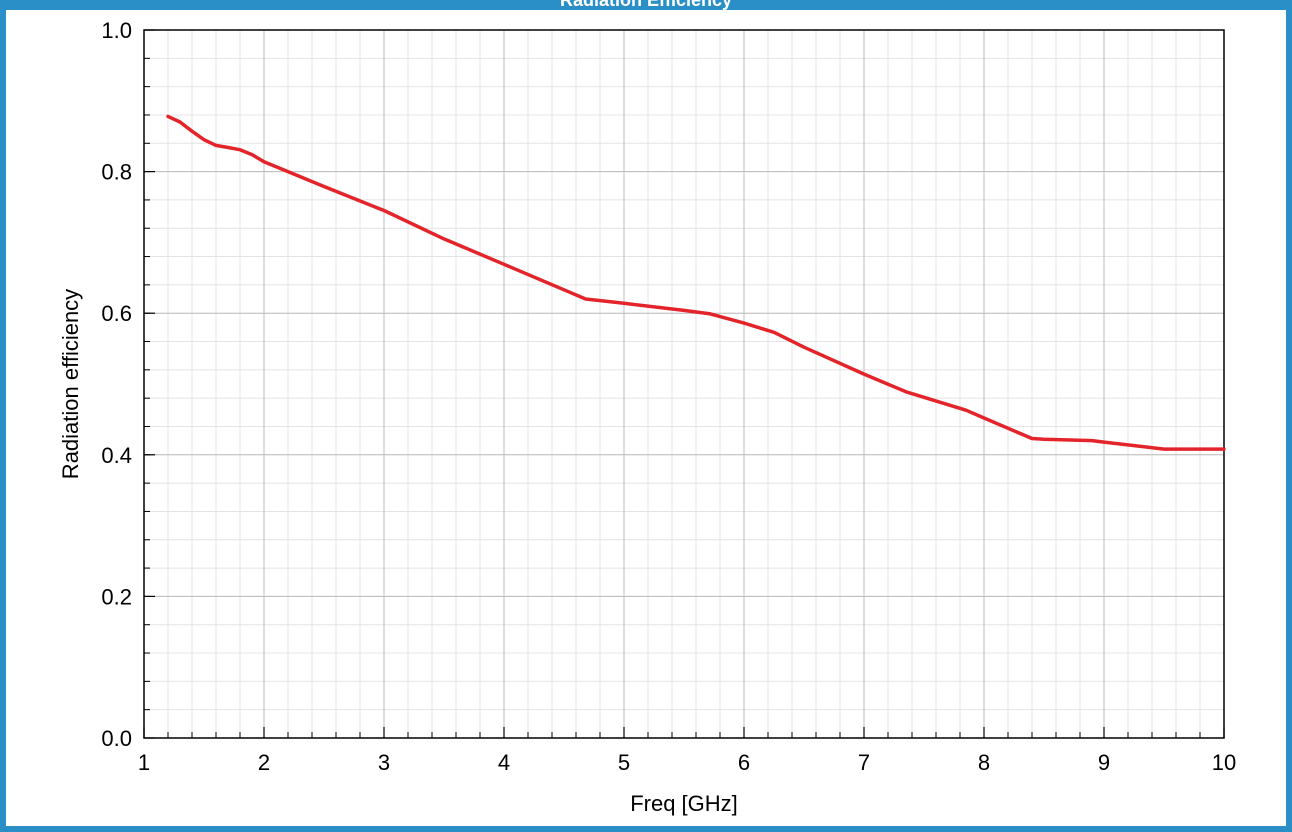 This screenshot has height=832, width=1292. Describe the element at coordinates (70, 384) in the screenshot. I see `y-axis-label: Radiation efficiency` at that location.